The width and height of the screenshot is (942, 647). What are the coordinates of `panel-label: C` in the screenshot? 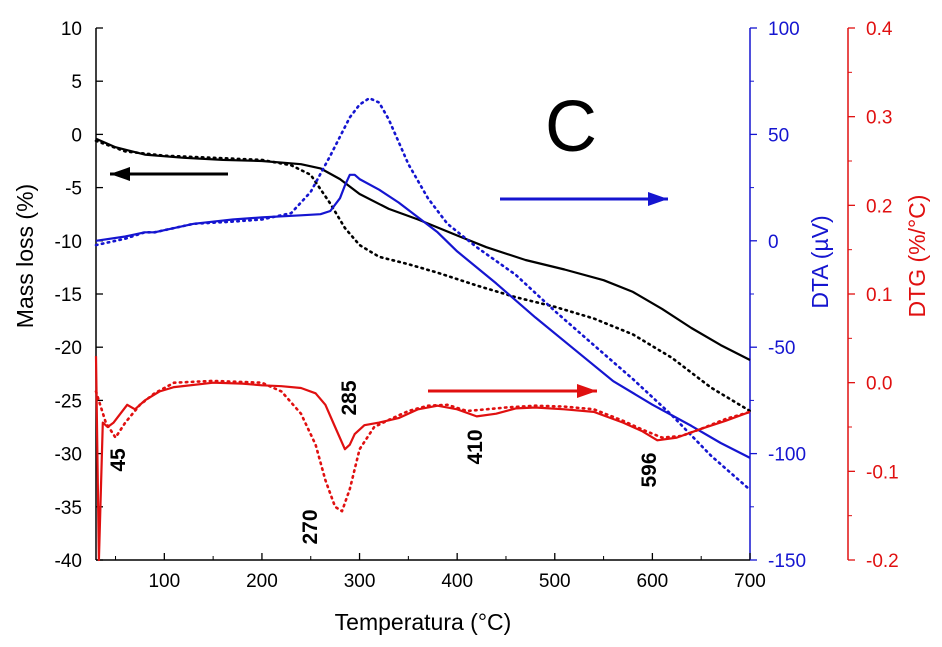 It's located at (571, 127).